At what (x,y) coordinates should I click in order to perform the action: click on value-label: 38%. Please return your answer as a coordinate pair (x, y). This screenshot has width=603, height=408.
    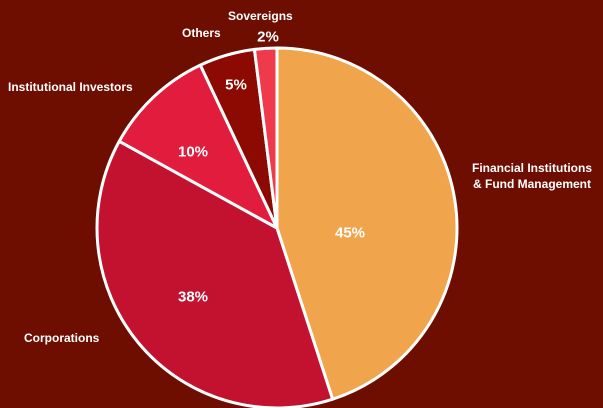
    Looking at the image, I should click on (193, 297).